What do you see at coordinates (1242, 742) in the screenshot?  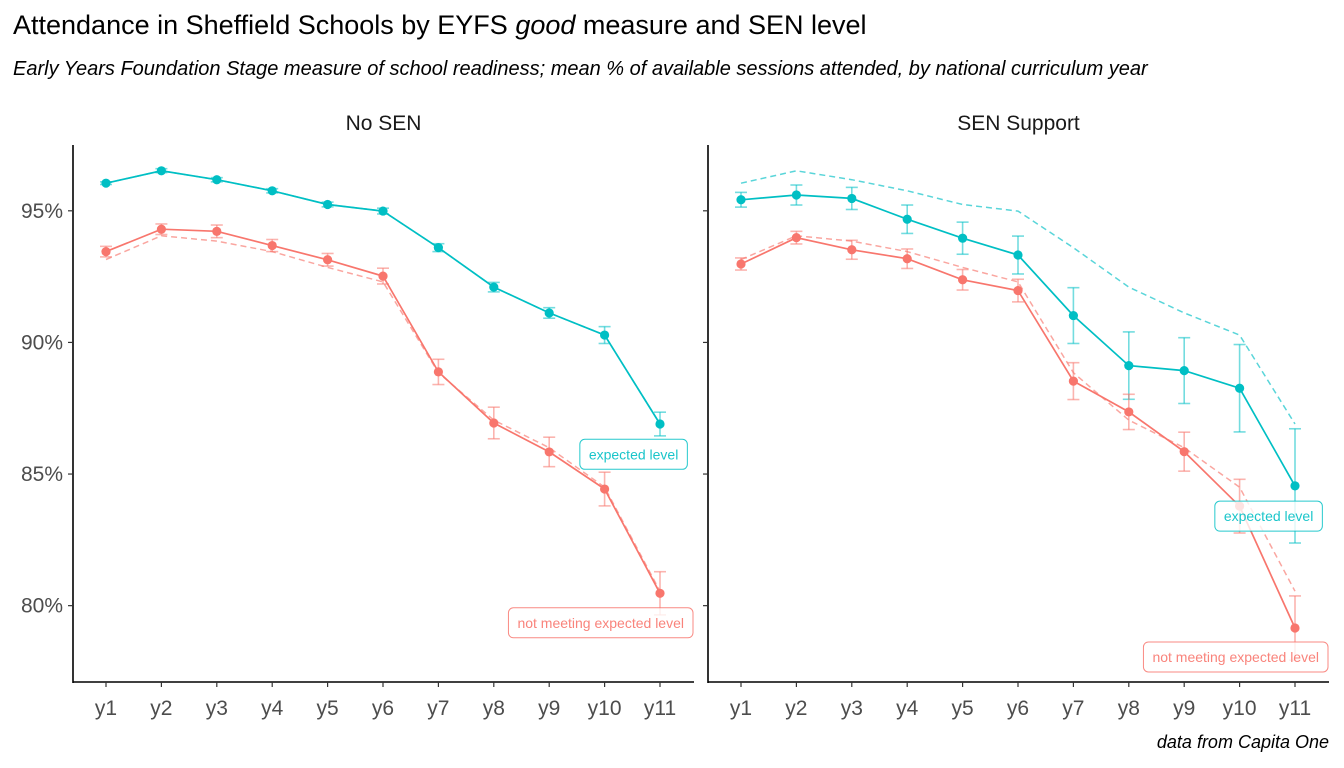 I see `chart-caption: data from Capita One` at bounding box center [1242, 742].